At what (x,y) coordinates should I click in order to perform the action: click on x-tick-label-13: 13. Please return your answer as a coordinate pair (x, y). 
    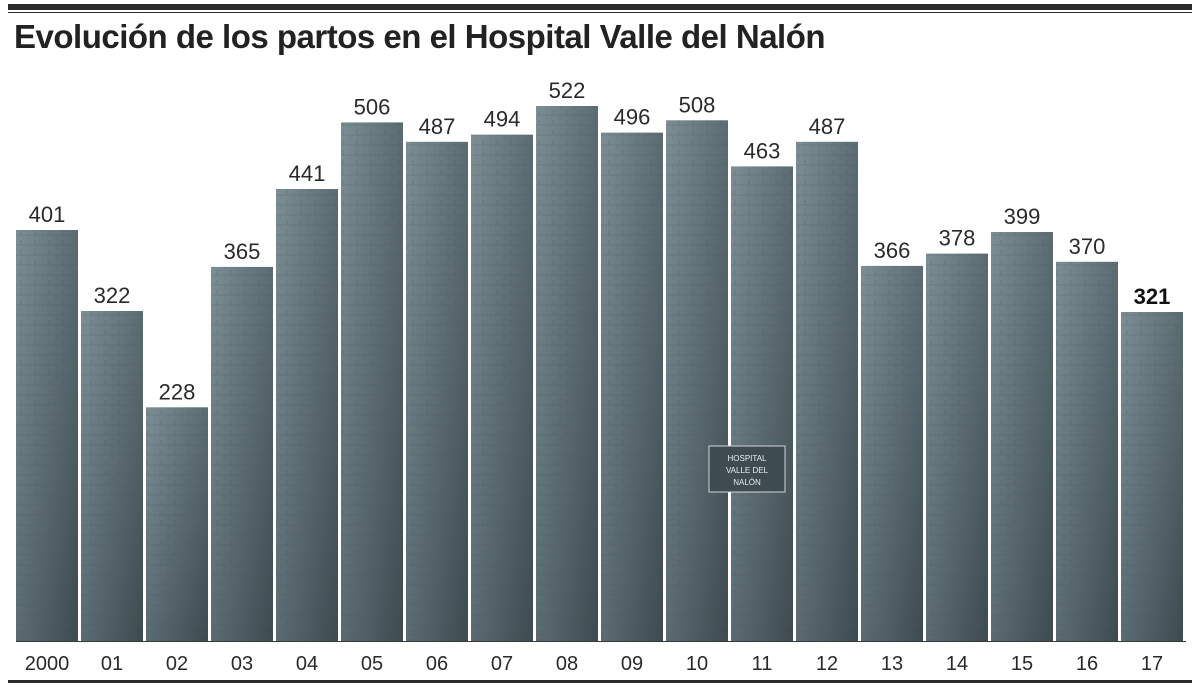
    Looking at the image, I should click on (892, 664).